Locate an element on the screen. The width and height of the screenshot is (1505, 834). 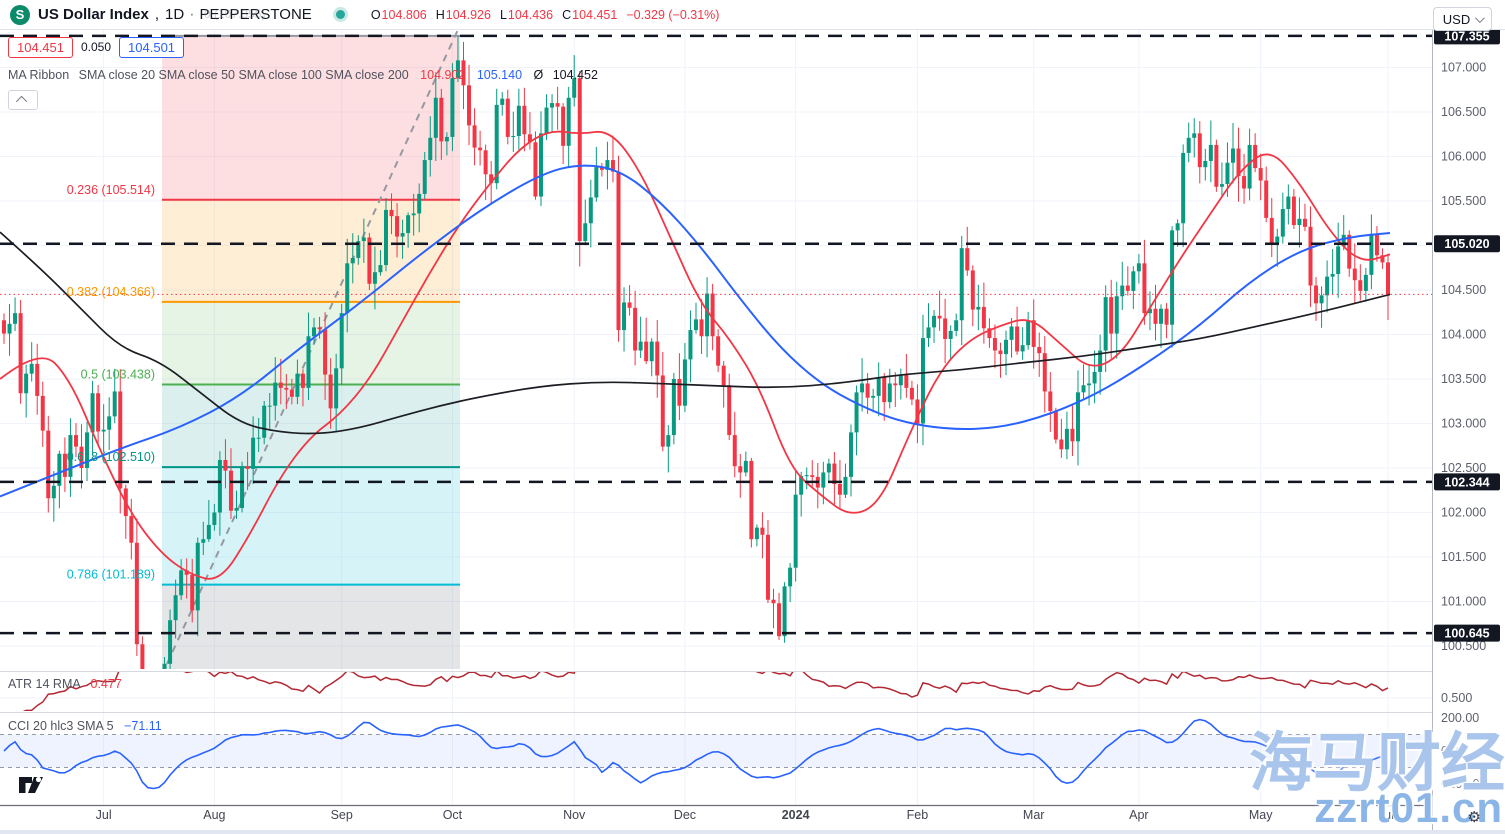
price-tag: 102.344 is located at coordinates (1466, 482).